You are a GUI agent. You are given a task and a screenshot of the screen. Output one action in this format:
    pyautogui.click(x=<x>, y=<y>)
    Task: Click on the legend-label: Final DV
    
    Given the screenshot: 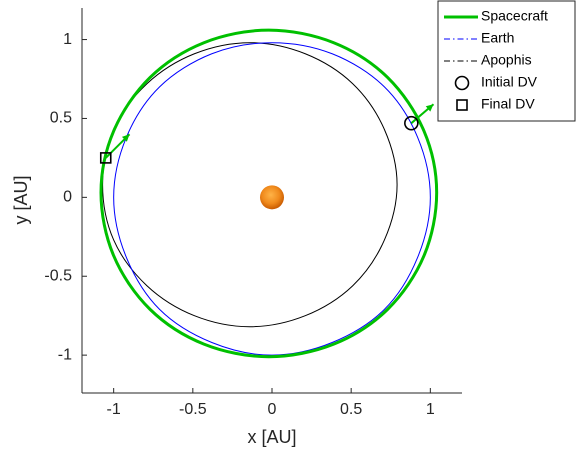 What is the action you would take?
    pyautogui.click(x=508, y=104)
    